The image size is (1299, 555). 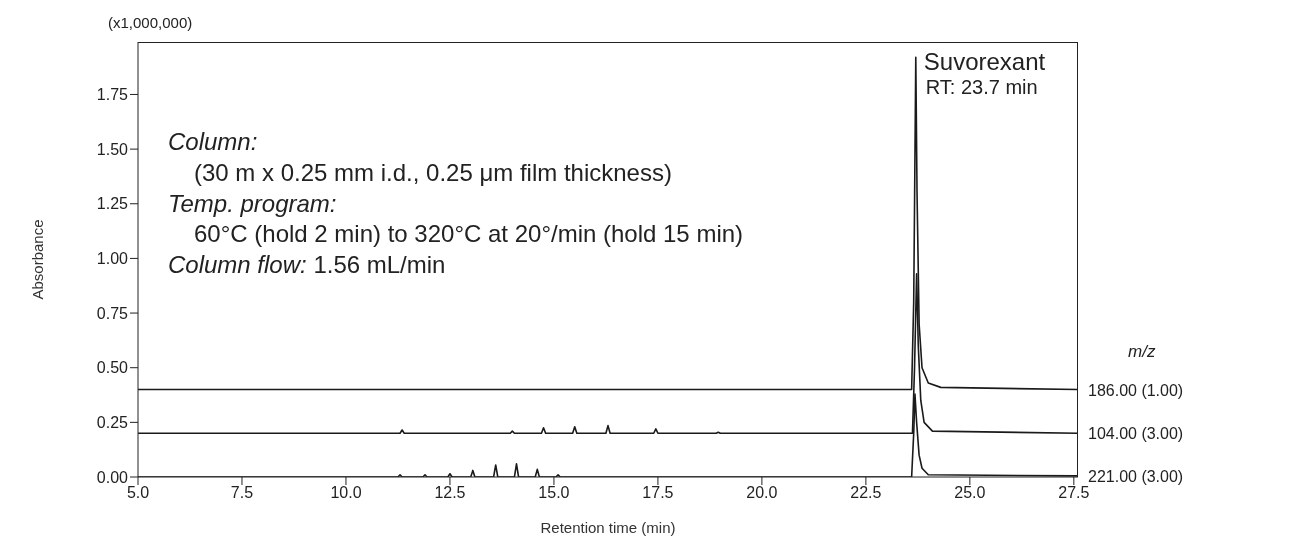 What do you see at coordinates (112, 149) in the screenshot?
I see `y-tick-label: 1.50` at bounding box center [112, 149].